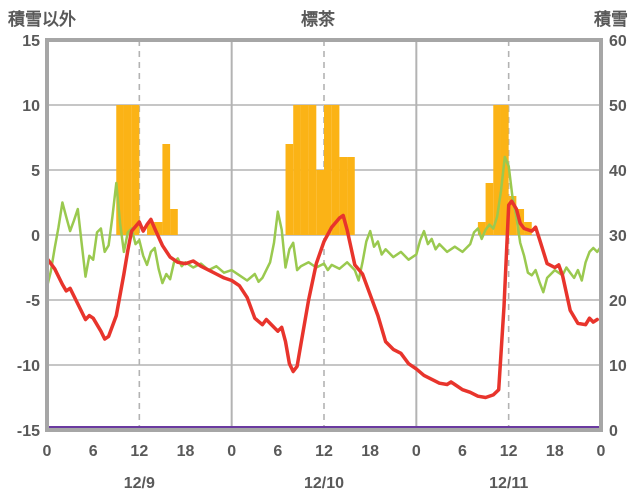 This screenshot has width=636, height=501. Describe the element at coordinates (35, 236) in the screenshot. I see `y-left-tick-label: 0` at that location.